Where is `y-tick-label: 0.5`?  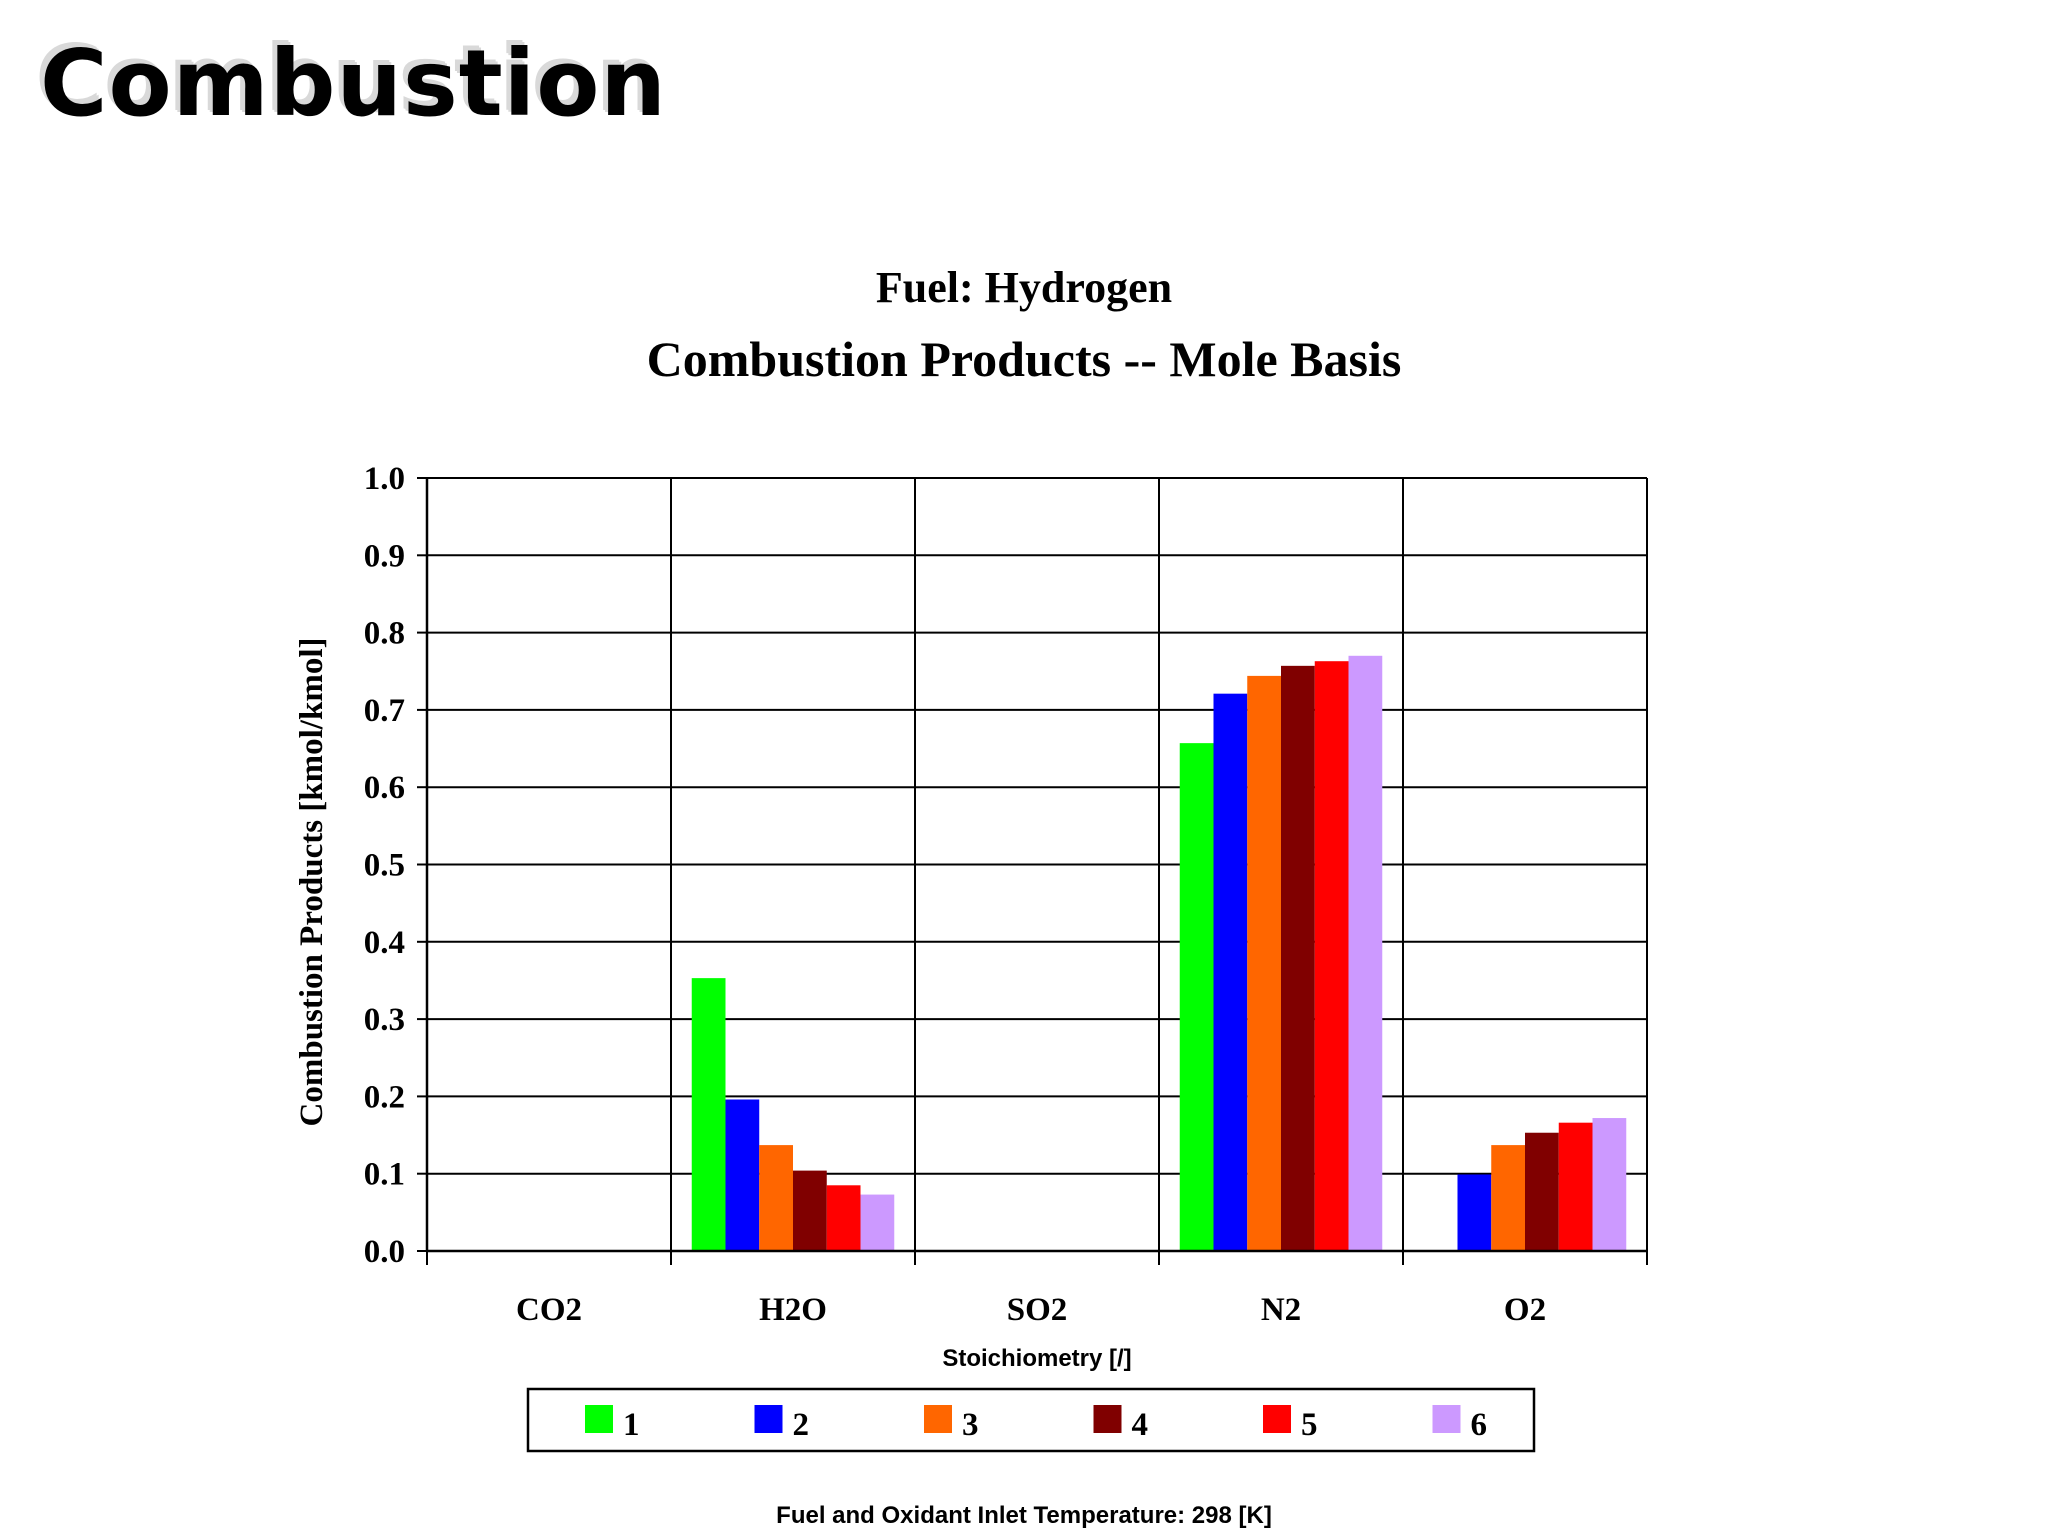
y-tick-label: 0.5 is located at coordinates (384, 866).